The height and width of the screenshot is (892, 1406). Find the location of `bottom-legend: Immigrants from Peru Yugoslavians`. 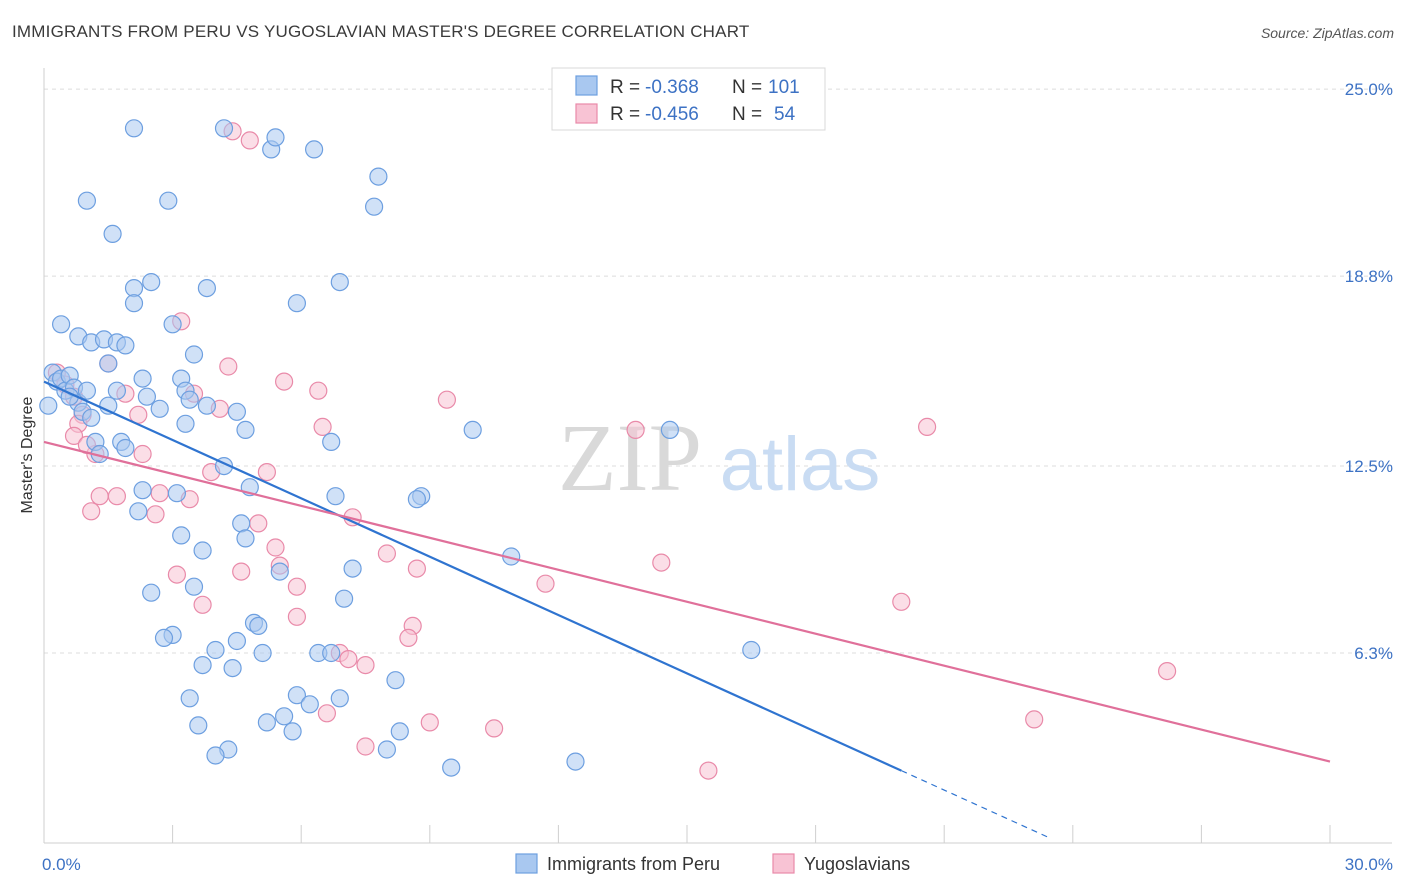

bottom-legend: Immigrants from Peru Yugoslavians is located at coordinates (712, 863).